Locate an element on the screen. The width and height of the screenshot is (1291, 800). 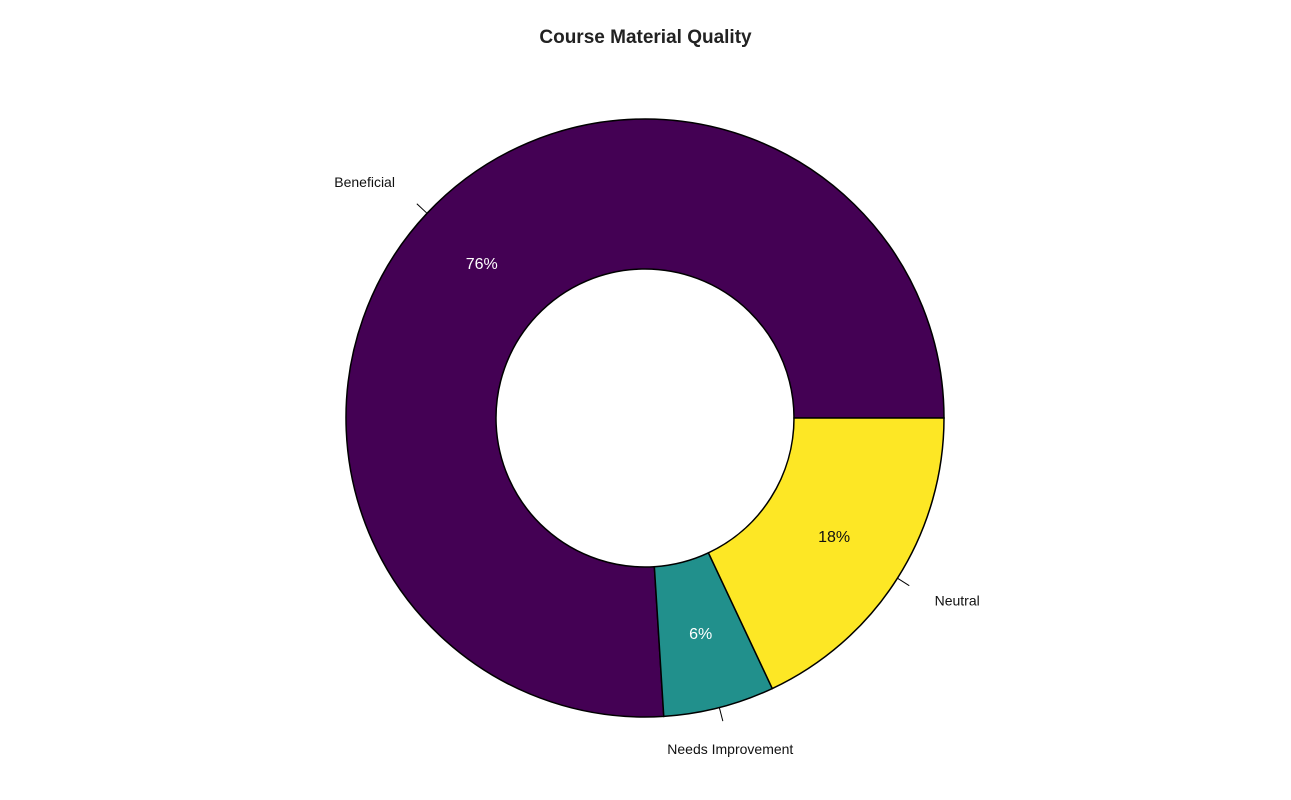
category-label-neutral: Neutral is located at coordinates (957, 600).